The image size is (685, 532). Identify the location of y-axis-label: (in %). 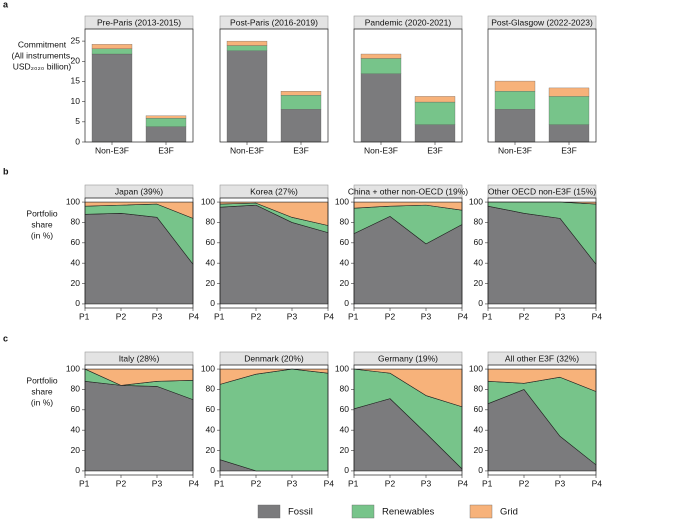
(42, 235).